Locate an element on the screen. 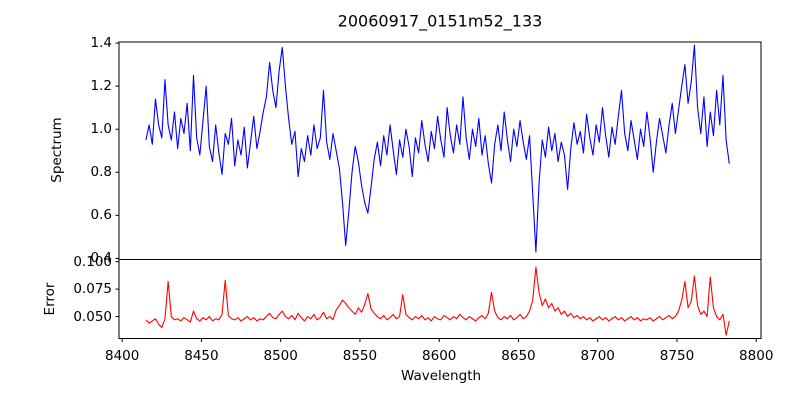 The image size is (800, 400). spectrum-y-tick-label: 0.4 is located at coordinates (101, 258).